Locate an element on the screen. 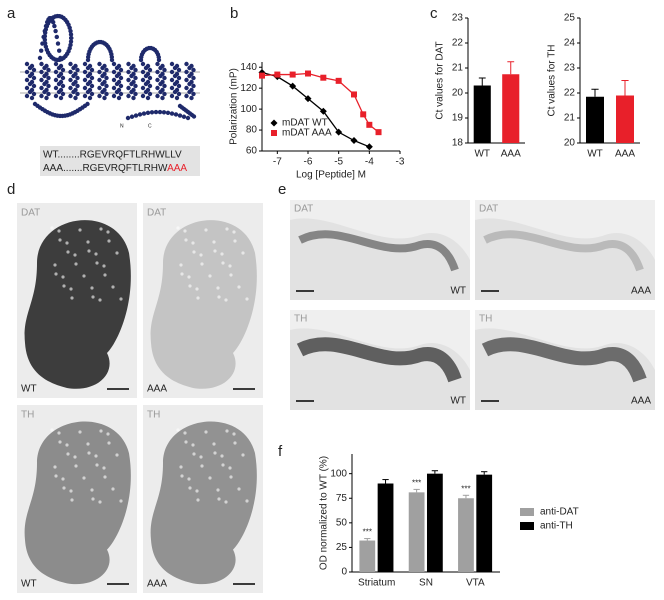 This screenshot has height=600, width=664. y-axis-label: OD normalized to WT (%) is located at coordinates (324, 513).